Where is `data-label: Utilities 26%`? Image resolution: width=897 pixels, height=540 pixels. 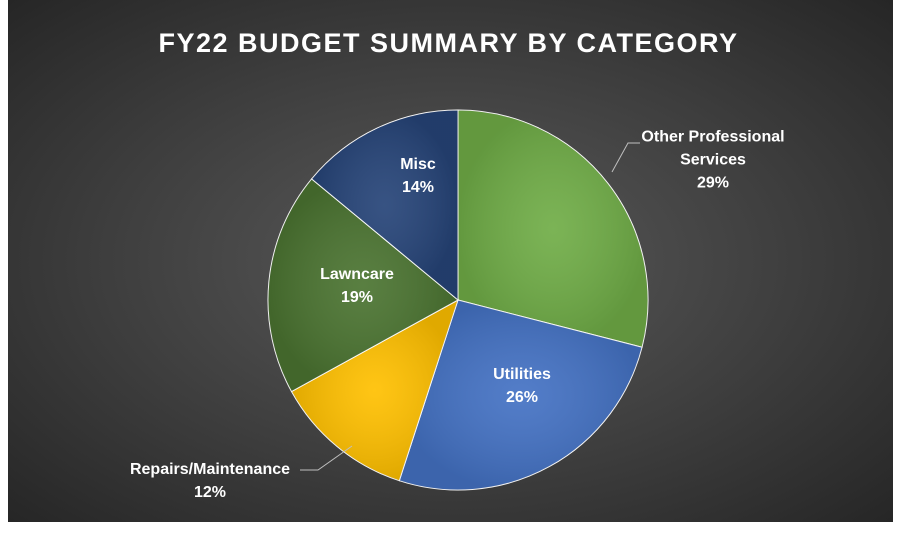 data-label: Utilities 26% is located at coordinates (522, 386).